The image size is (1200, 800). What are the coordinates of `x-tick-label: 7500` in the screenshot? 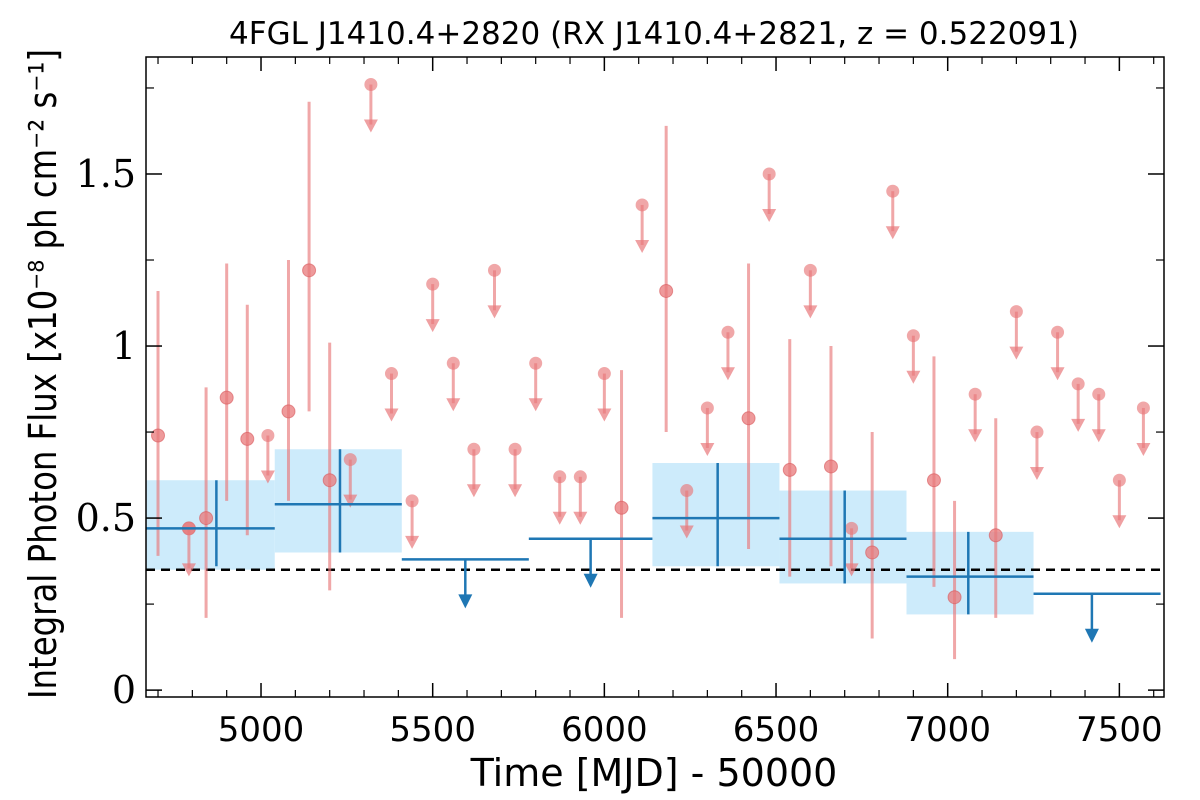 It's located at (1119, 730).